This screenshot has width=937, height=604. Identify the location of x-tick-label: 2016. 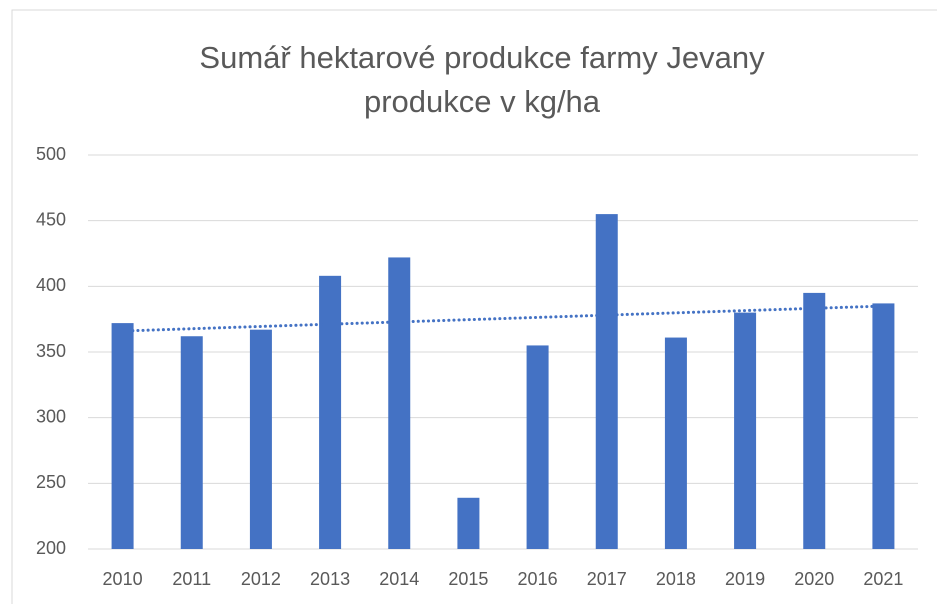
(538, 579).